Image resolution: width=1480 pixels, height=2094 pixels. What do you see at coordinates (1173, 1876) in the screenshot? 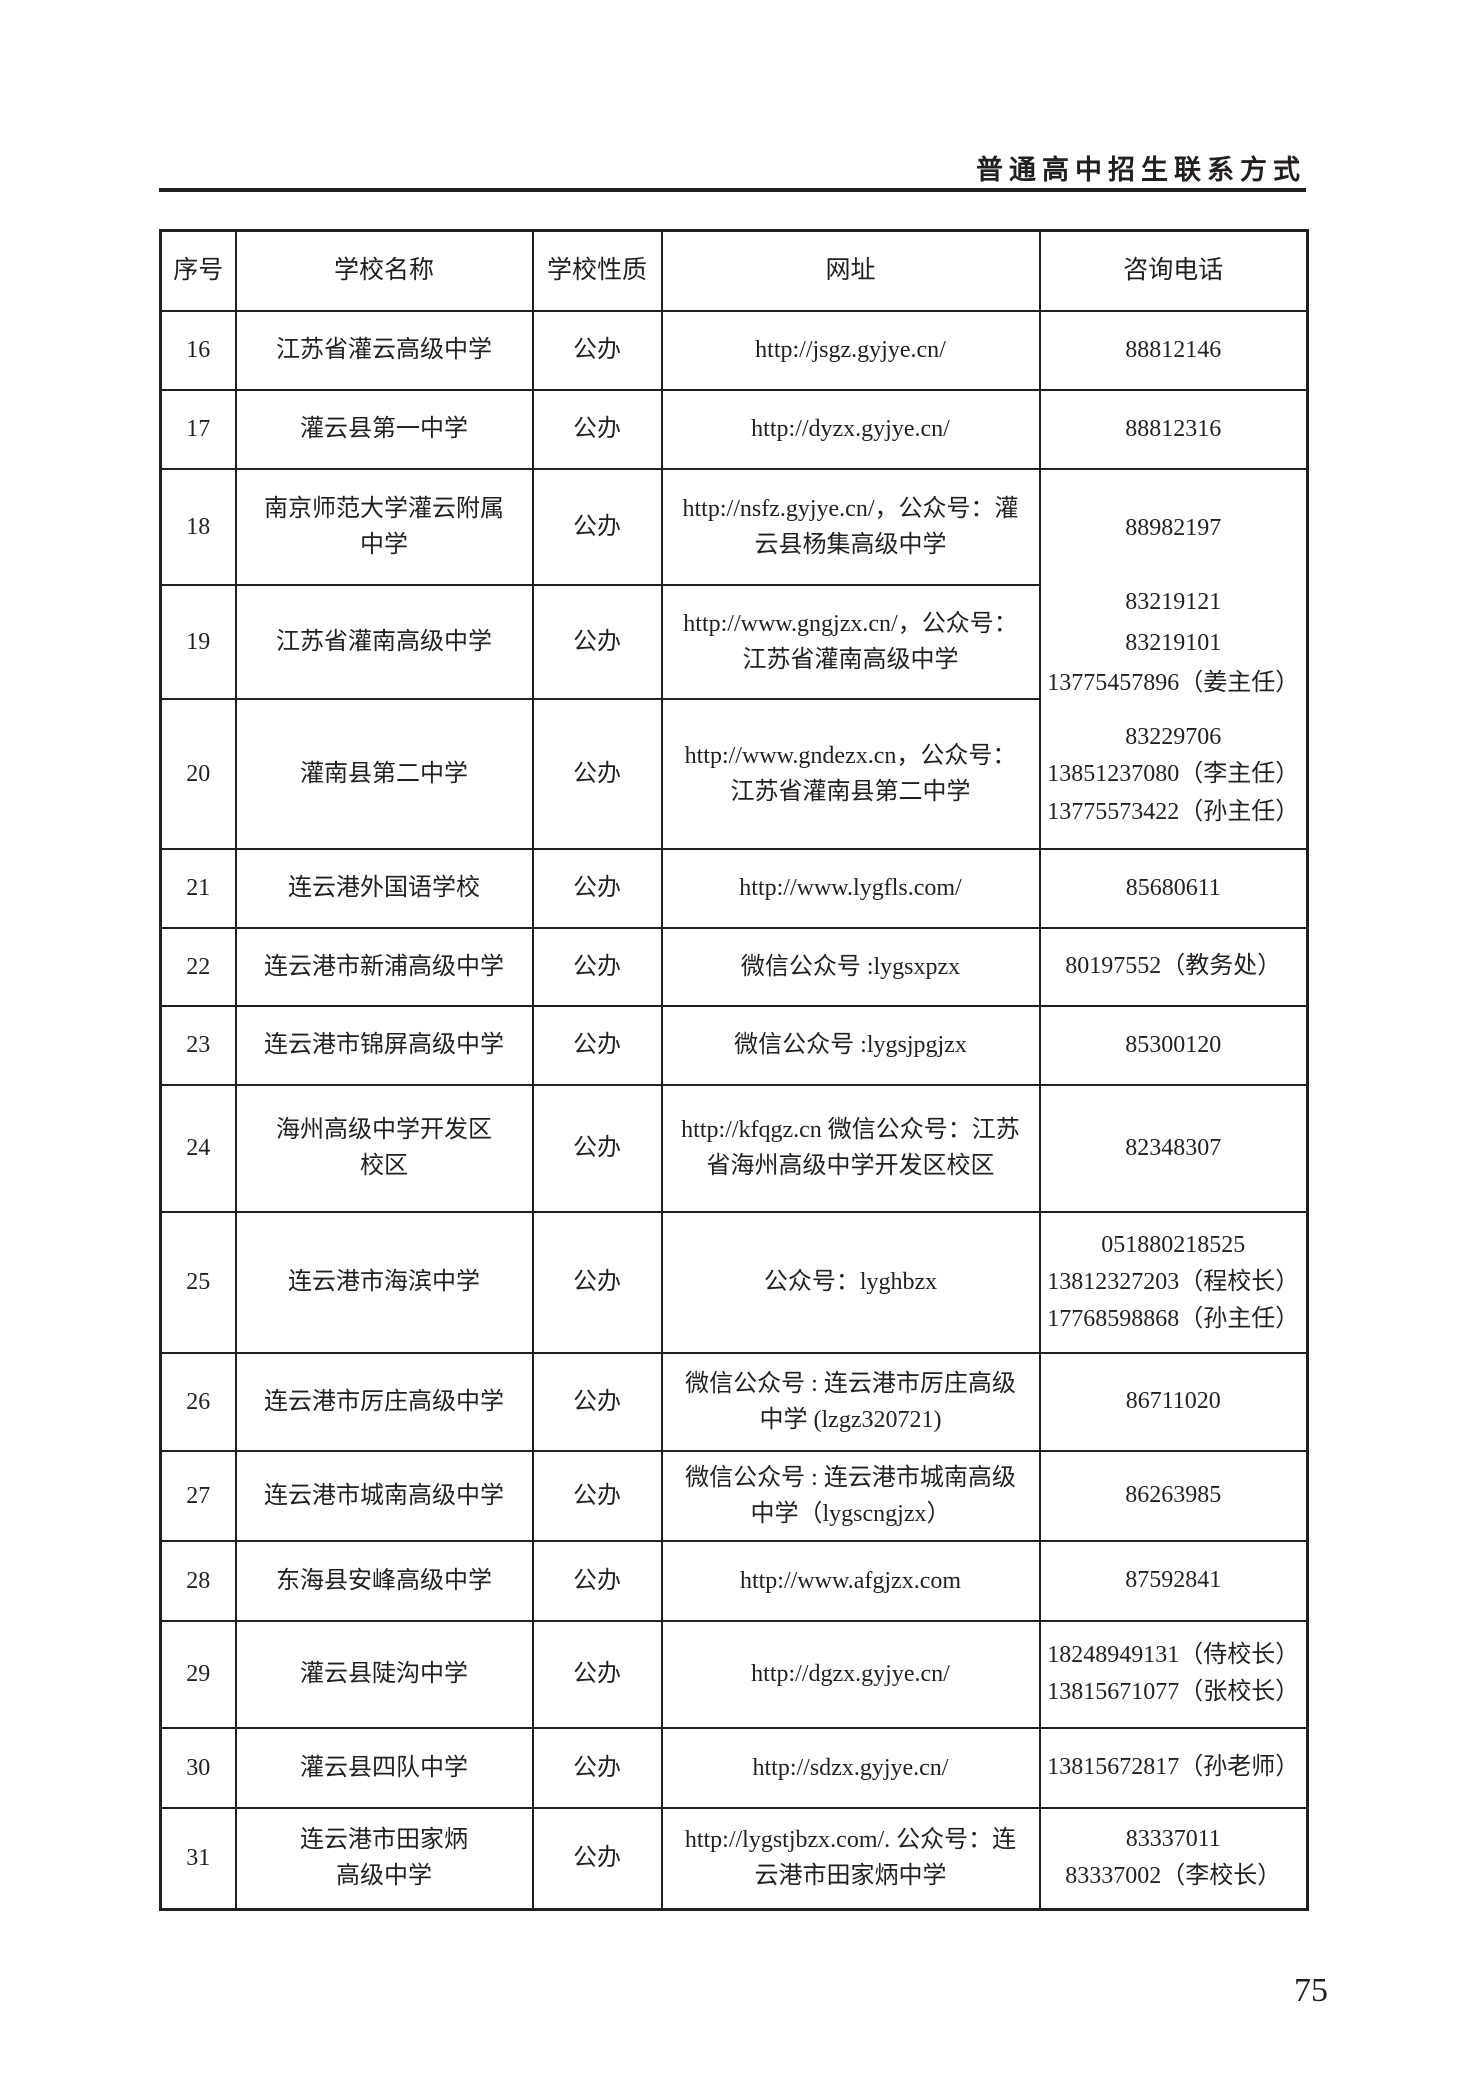
I see `phone-line: 83337002（李校长）` at bounding box center [1173, 1876].